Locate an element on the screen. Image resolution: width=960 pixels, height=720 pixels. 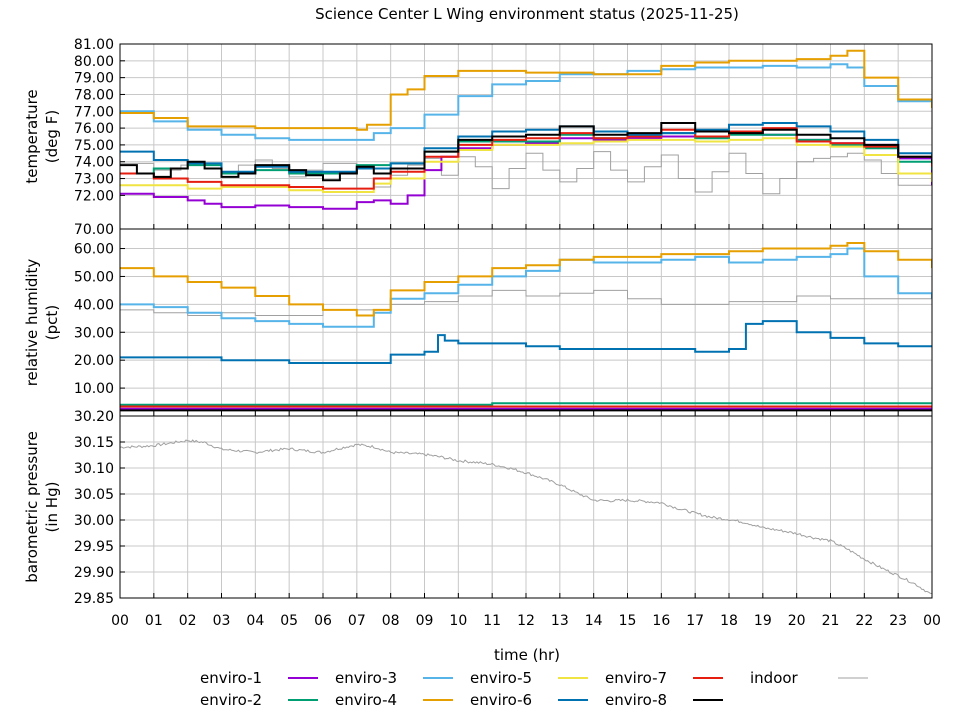
y-axis-title: (pct) is located at coordinates (52, 322).